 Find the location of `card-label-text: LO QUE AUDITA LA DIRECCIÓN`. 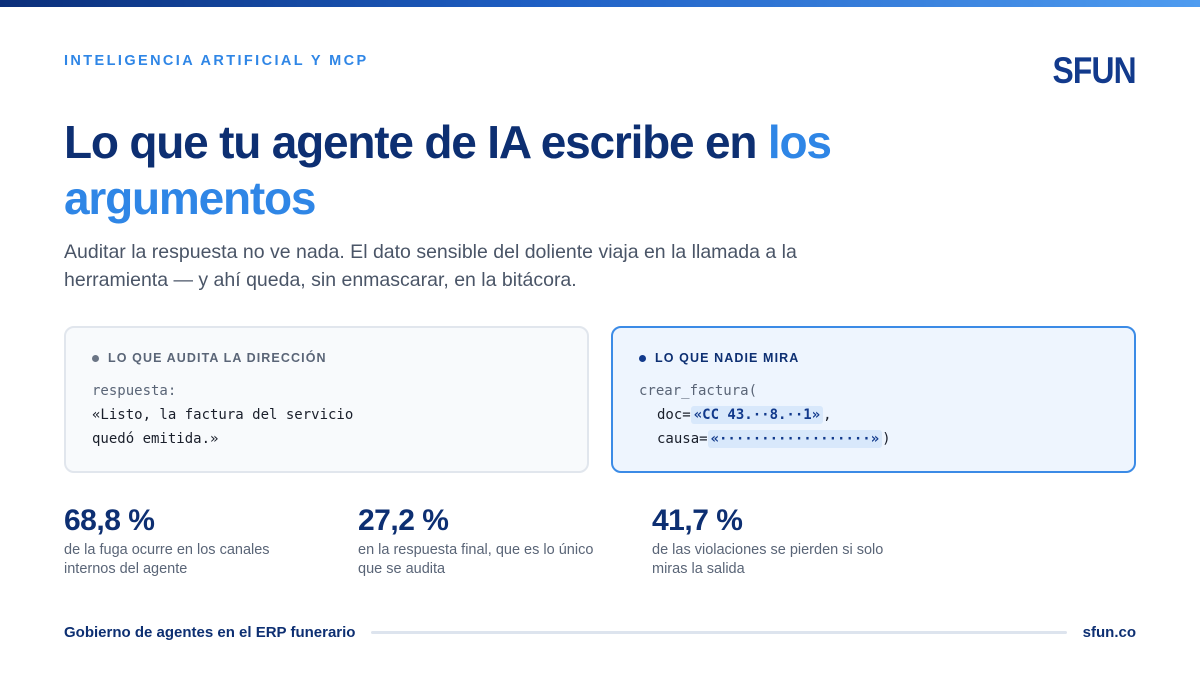

card-label-text: LO QUE AUDITA LA DIRECCIÓN is located at coordinates (217, 358).